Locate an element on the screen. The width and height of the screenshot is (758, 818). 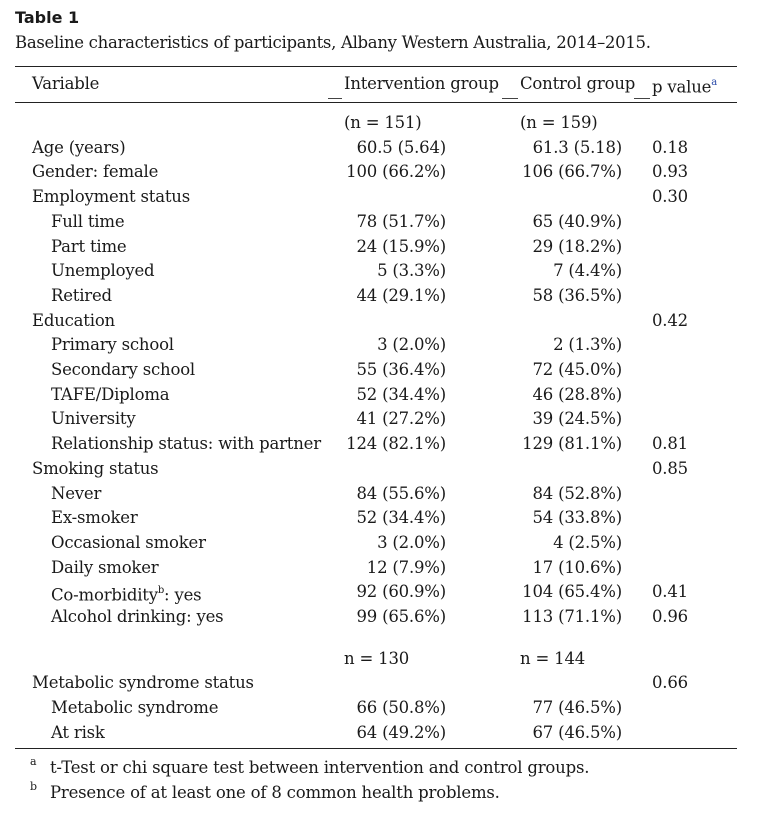
row-label: Metabolic syndrome is located at coordinates (134, 708).